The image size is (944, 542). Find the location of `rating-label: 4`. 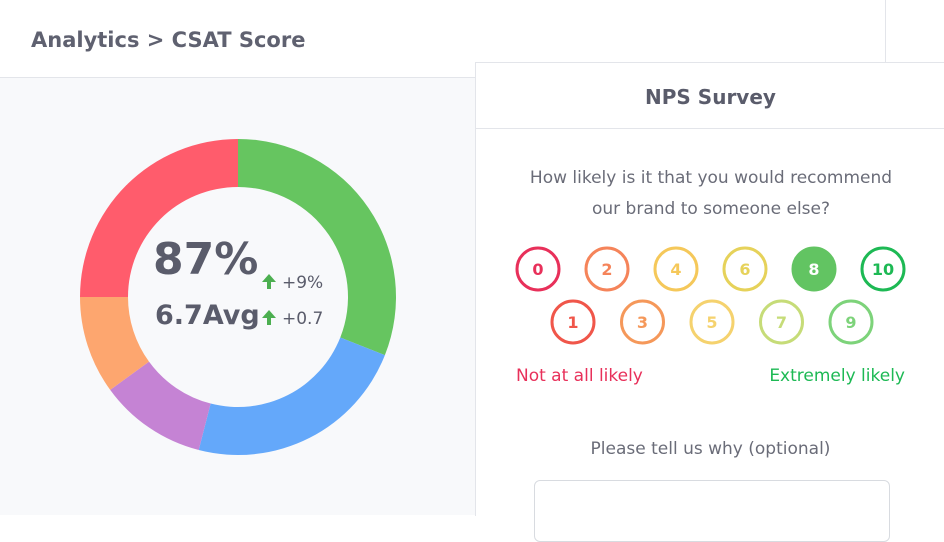

rating-label: 4 is located at coordinates (675, 269).